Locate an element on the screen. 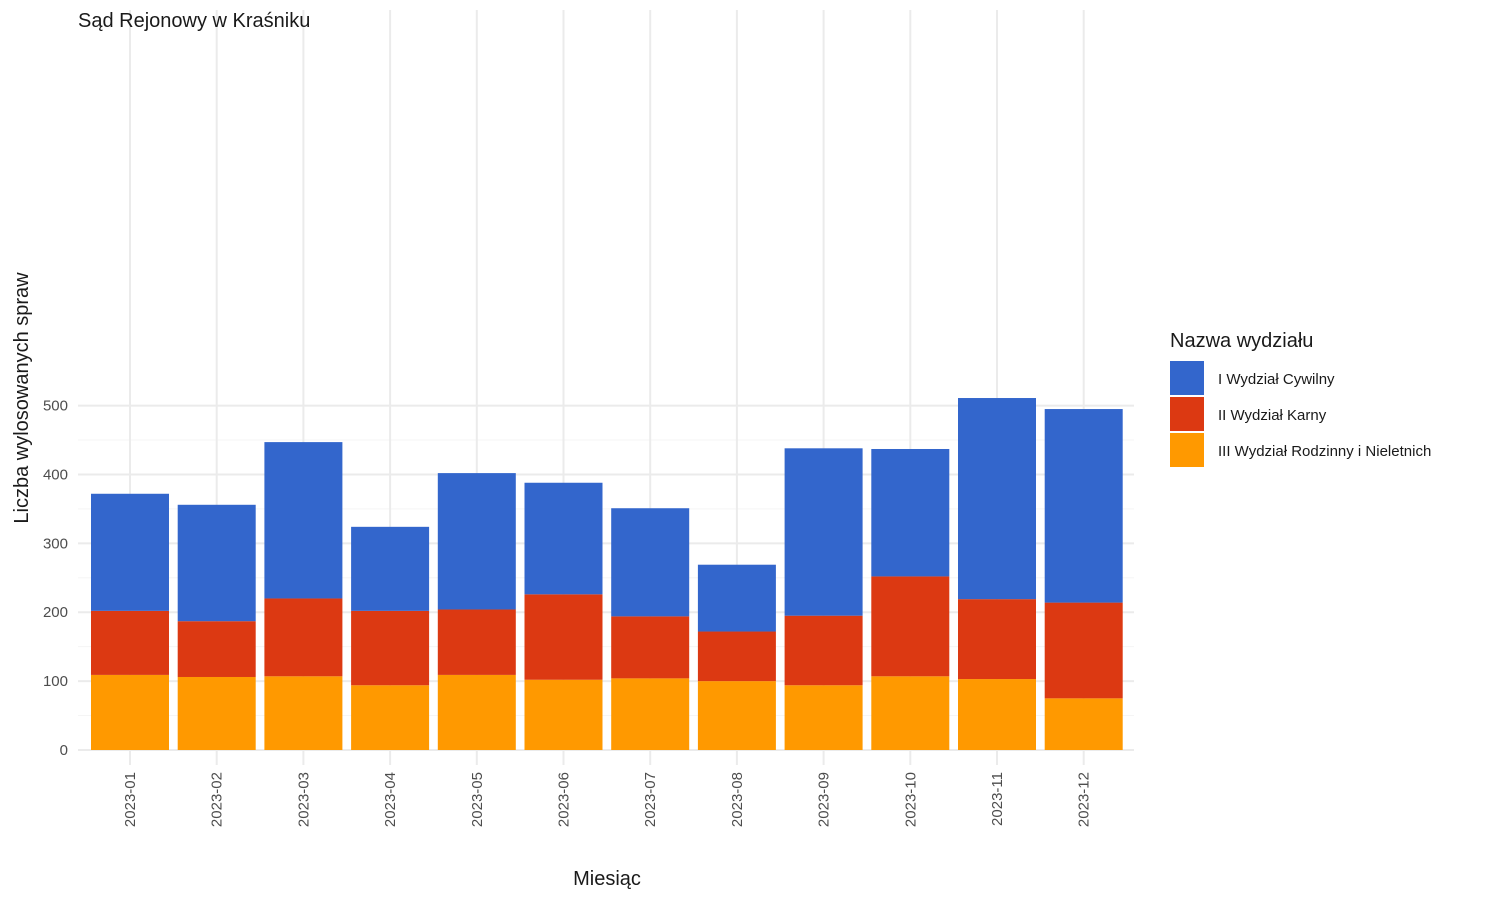 The image size is (1500, 900). y-axis-ticks: 0 100 200 300 400 500 is located at coordinates (55, 578).